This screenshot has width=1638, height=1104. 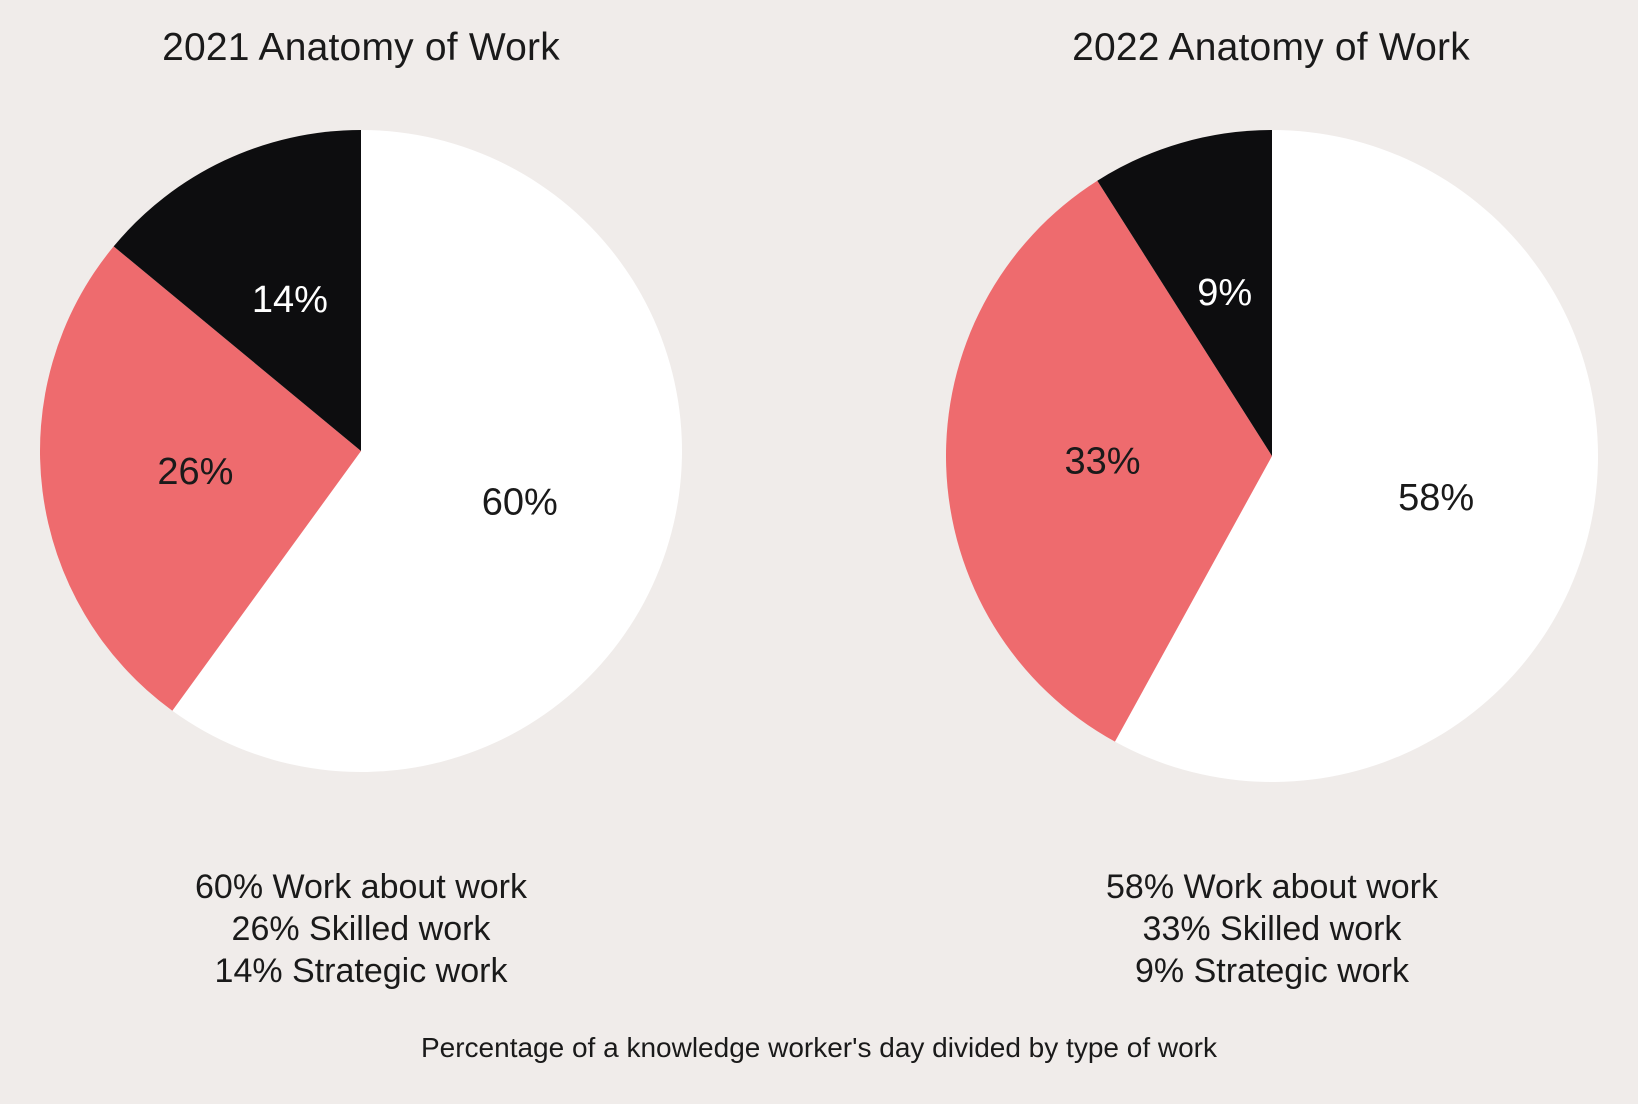 What do you see at coordinates (1103, 461) in the screenshot?
I see `slice-label-skilled-work: 33%` at bounding box center [1103, 461].